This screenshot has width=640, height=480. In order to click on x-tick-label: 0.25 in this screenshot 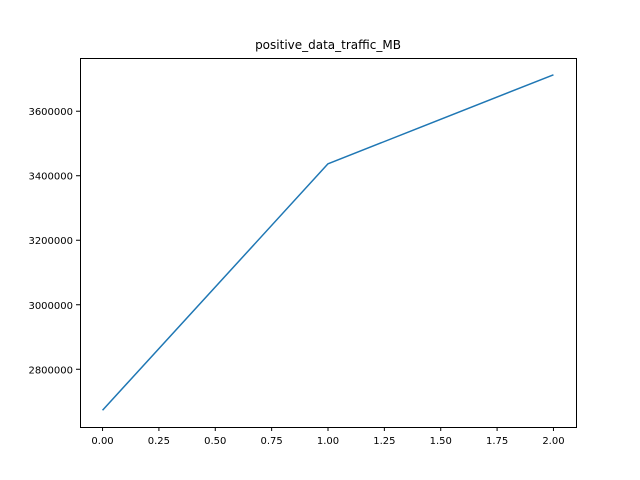, I will do `click(159, 441)`.